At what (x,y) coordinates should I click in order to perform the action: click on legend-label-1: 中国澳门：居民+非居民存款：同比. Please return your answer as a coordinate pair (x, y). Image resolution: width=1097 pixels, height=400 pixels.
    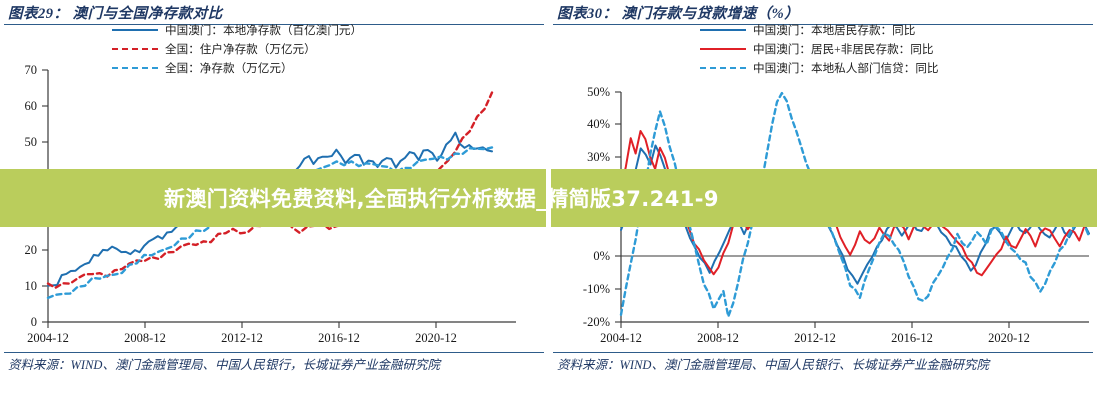
    Looking at the image, I should click on (843, 49).